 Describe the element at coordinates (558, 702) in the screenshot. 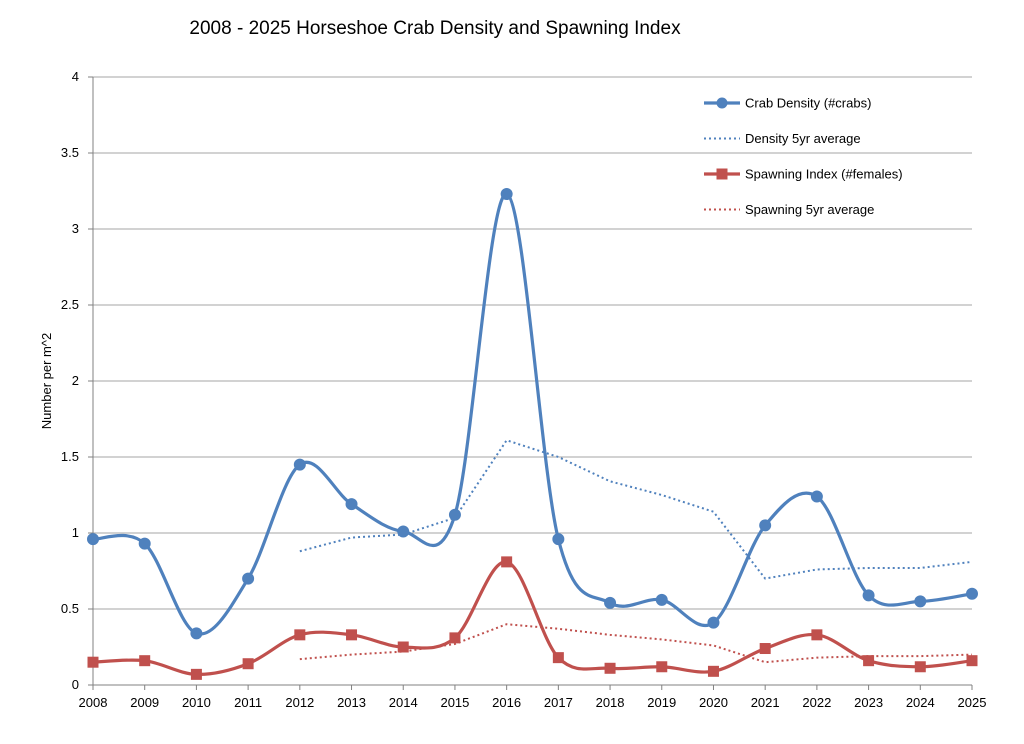

I see `x-tick-label: 2017` at that location.